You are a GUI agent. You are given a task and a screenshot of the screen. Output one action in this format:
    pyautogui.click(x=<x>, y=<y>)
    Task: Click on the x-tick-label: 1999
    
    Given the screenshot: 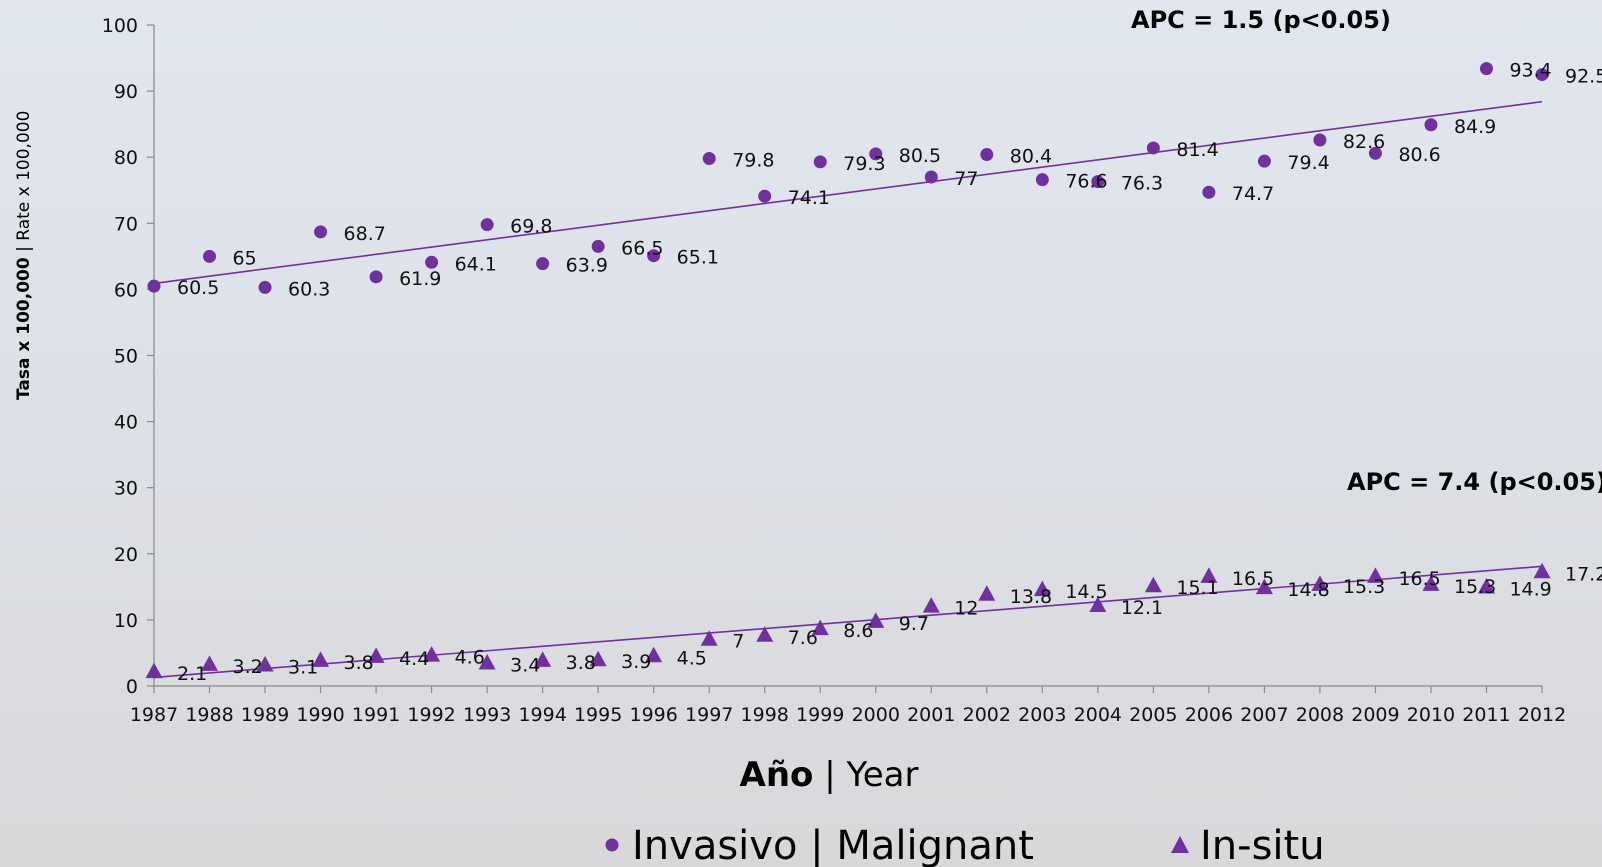 What is the action you would take?
    pyautogui.click(x=820, y=715)
    